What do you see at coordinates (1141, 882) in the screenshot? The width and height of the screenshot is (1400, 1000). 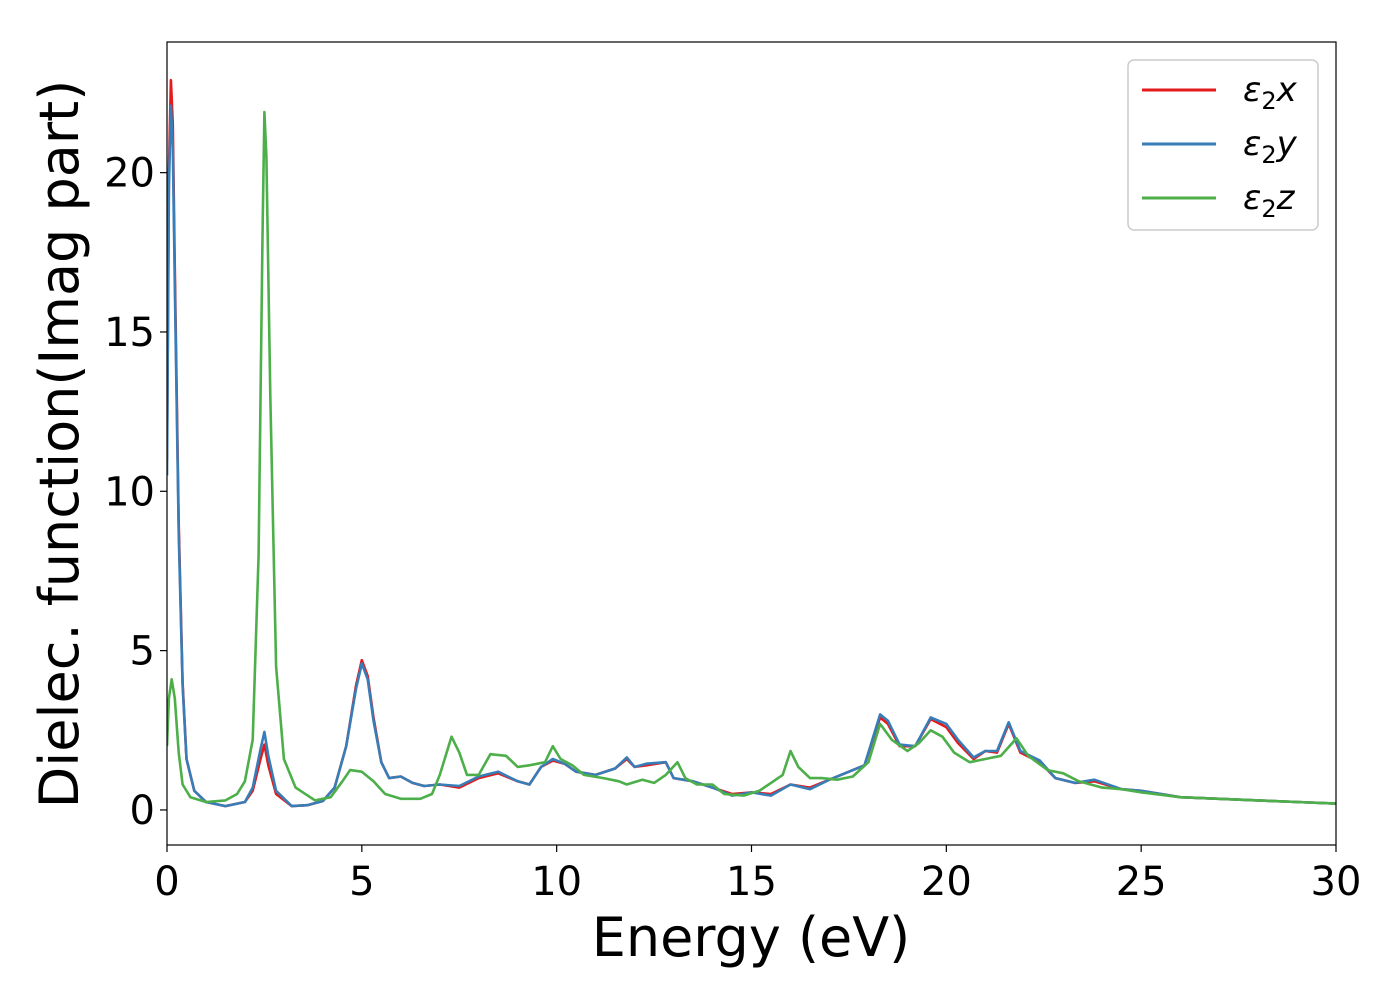 I see `x-tick-label: 25` at bounding box center [1141, 882].